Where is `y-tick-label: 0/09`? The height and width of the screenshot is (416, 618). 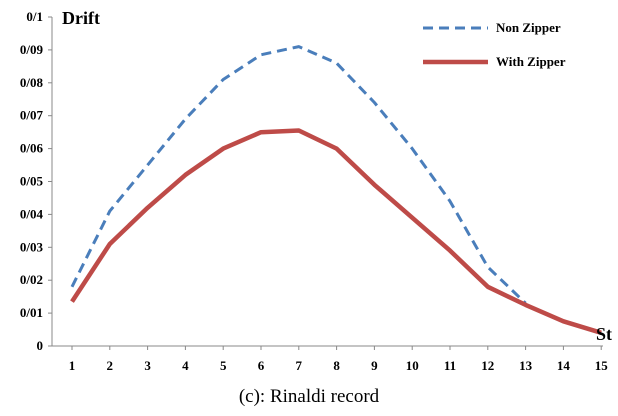
y-tick-label: 0/09 is located at coordinates (32, 49).